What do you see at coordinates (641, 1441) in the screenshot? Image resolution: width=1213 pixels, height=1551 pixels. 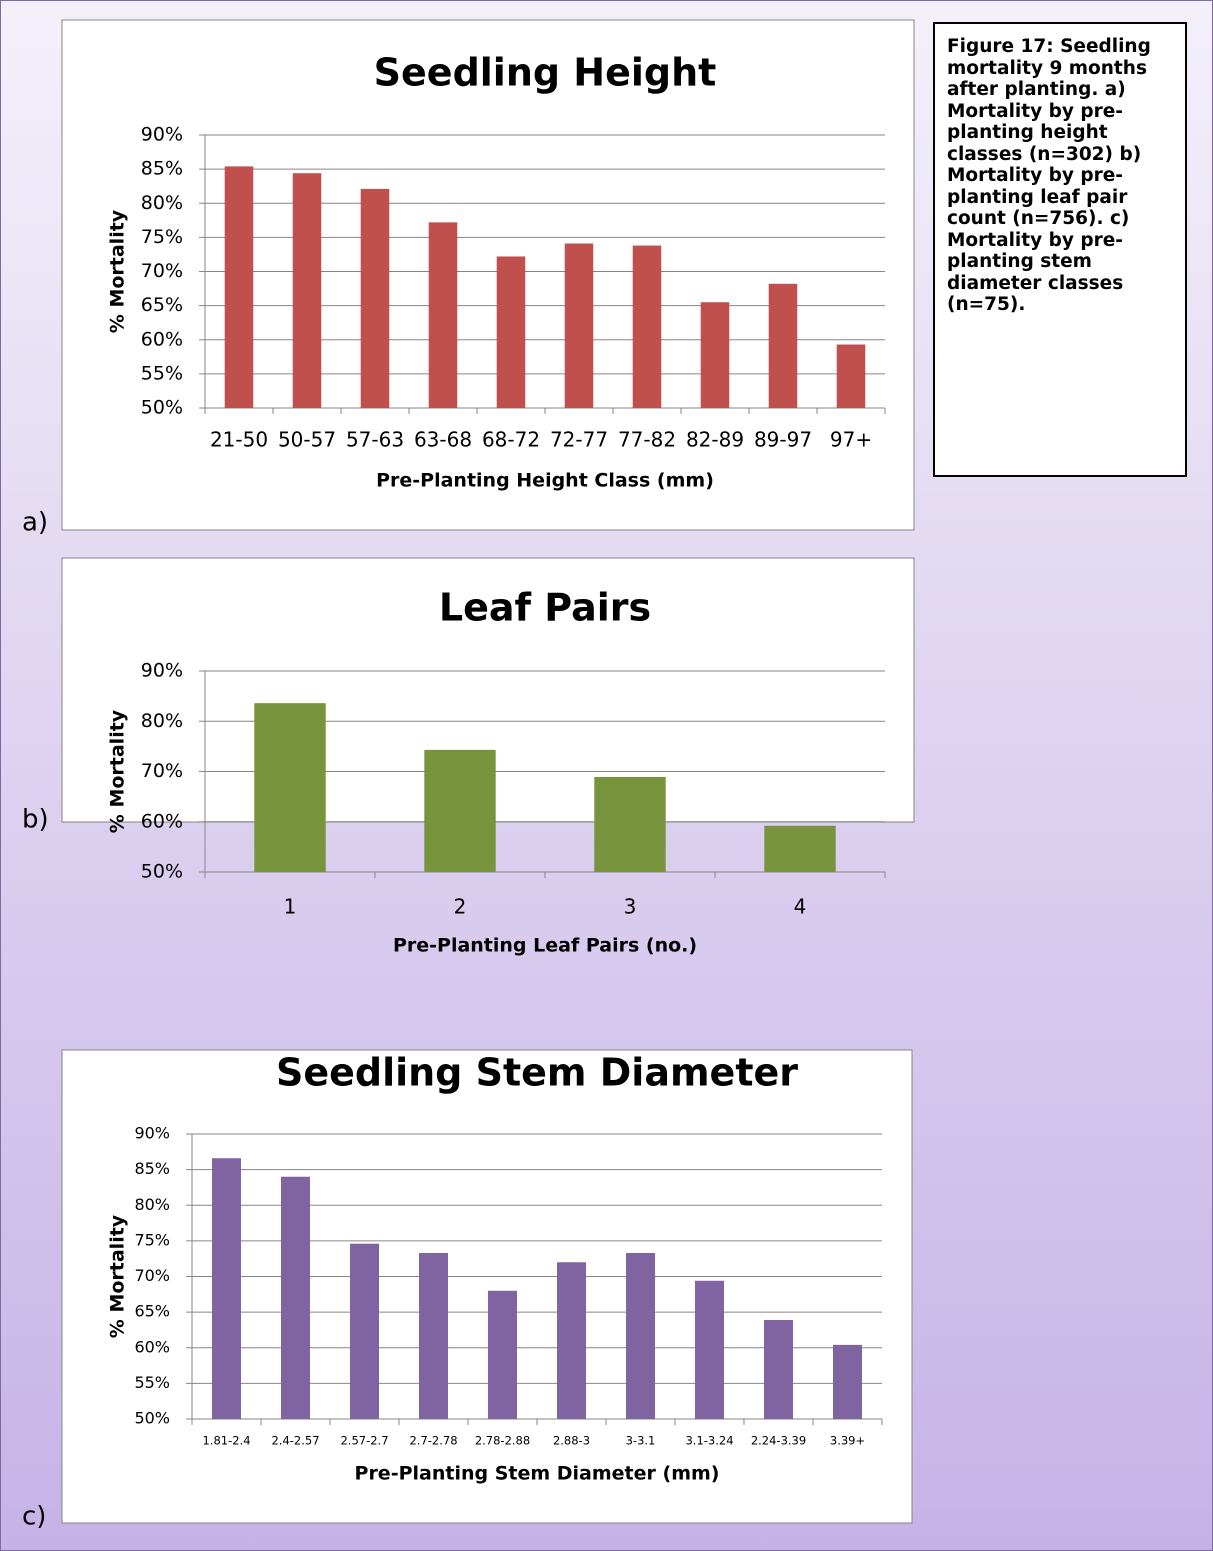 I see `x-tick-label: 3-3.1` at bounding box center [641, 1441].